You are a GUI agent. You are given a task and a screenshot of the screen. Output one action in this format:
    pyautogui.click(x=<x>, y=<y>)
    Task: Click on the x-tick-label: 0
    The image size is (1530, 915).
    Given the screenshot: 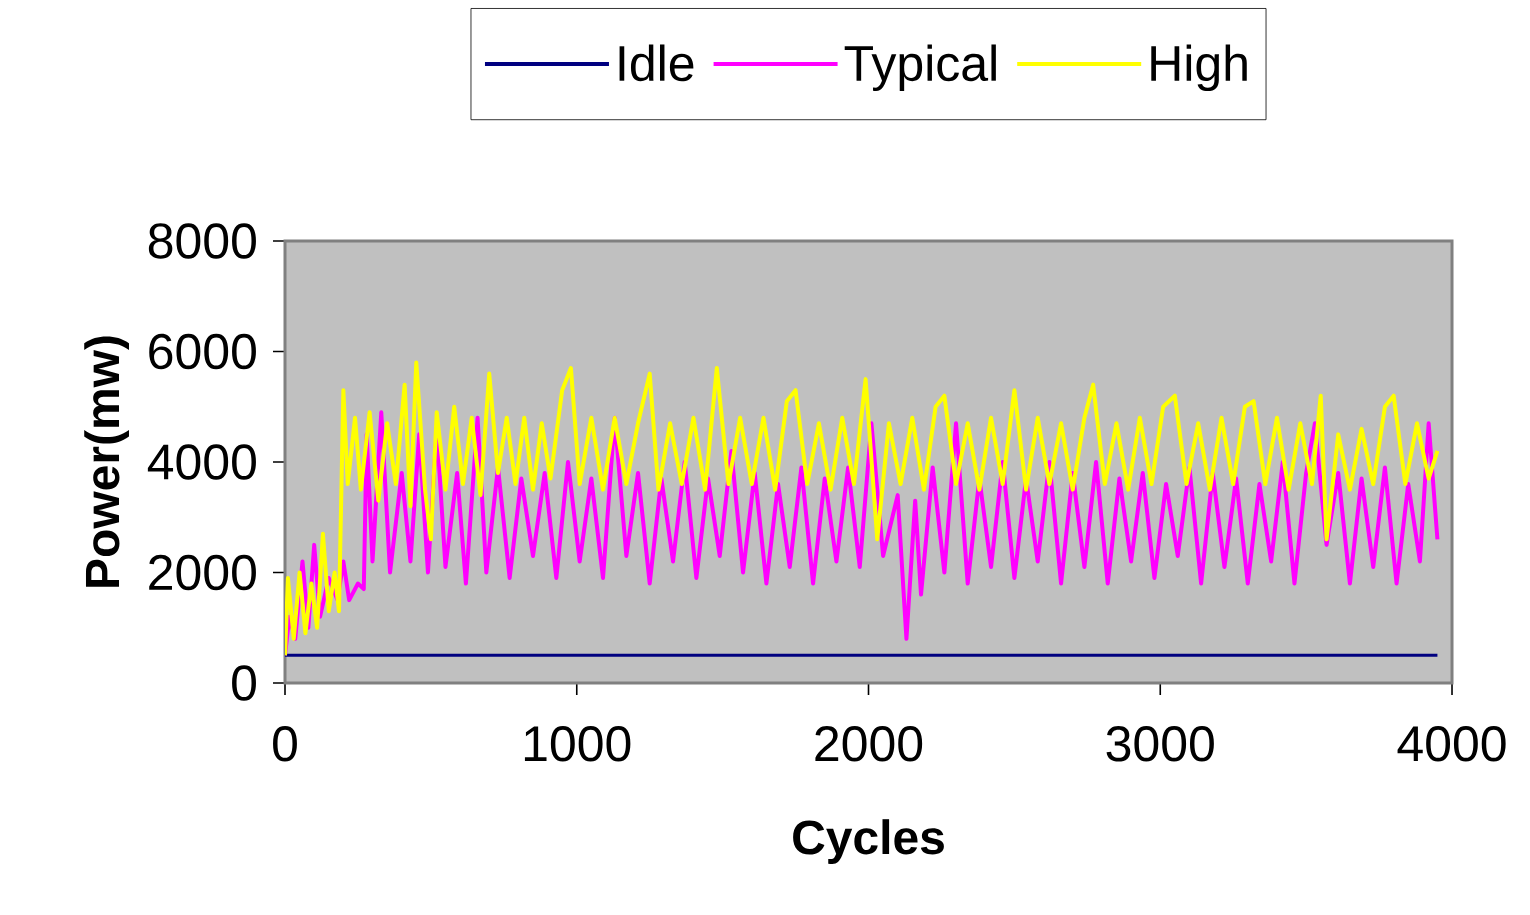 What is the action you would take?
    pyautogui.click(x=285, y=744)
    